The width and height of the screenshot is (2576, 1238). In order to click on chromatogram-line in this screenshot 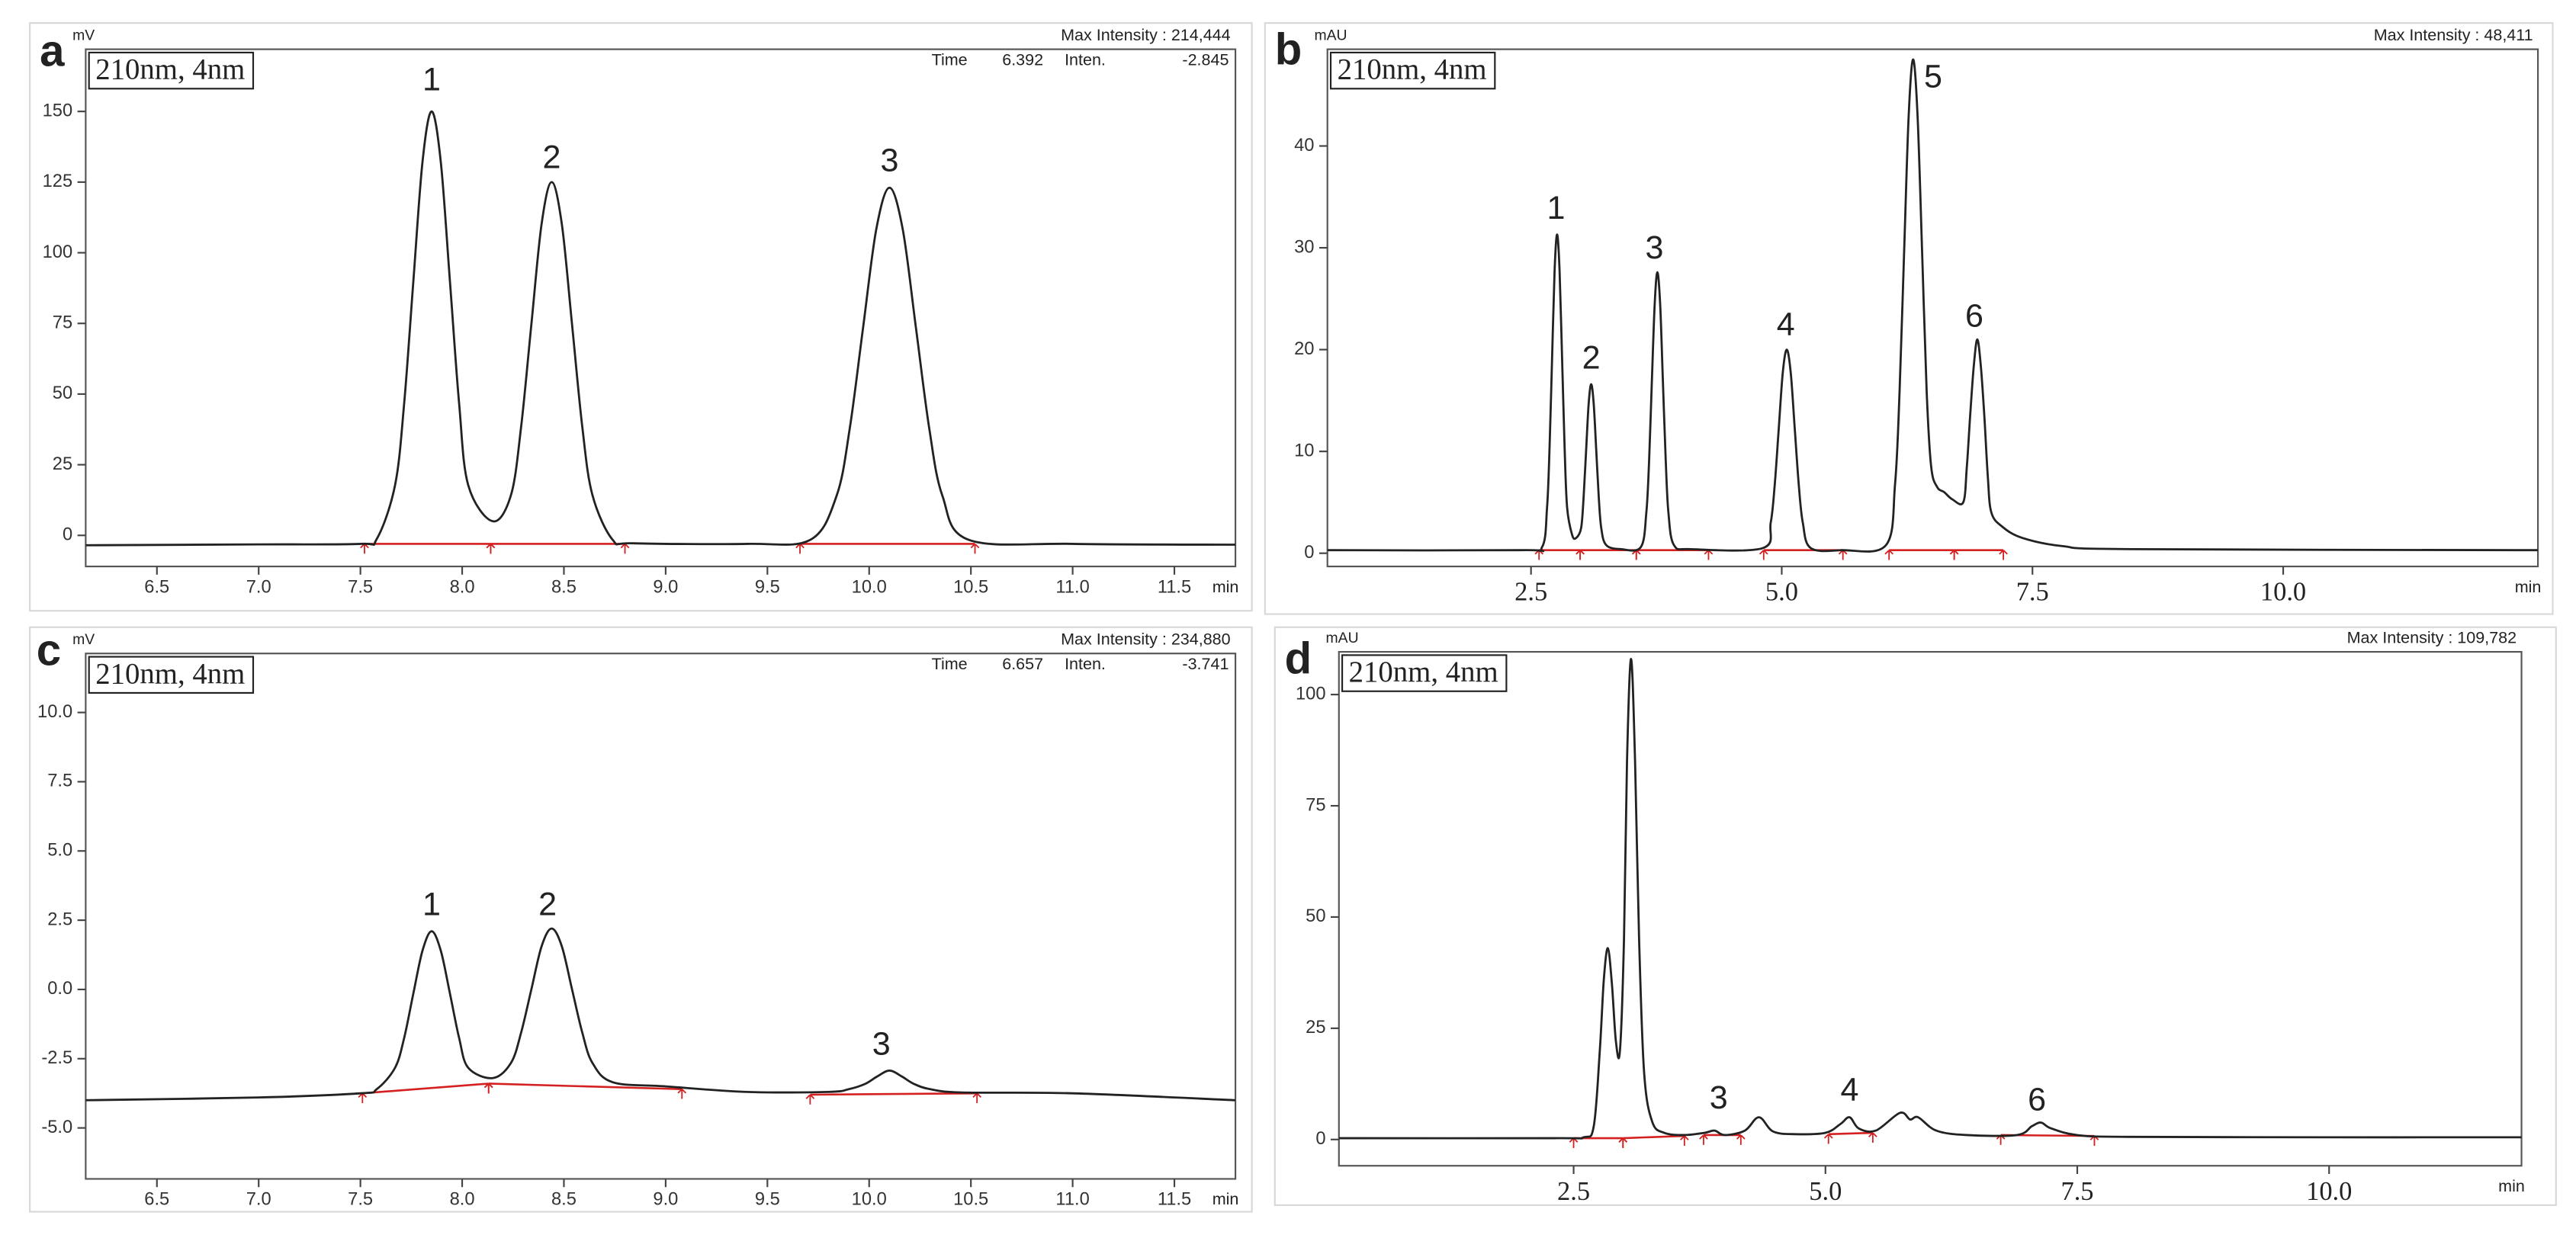, I will do `click(660, 1015)`.